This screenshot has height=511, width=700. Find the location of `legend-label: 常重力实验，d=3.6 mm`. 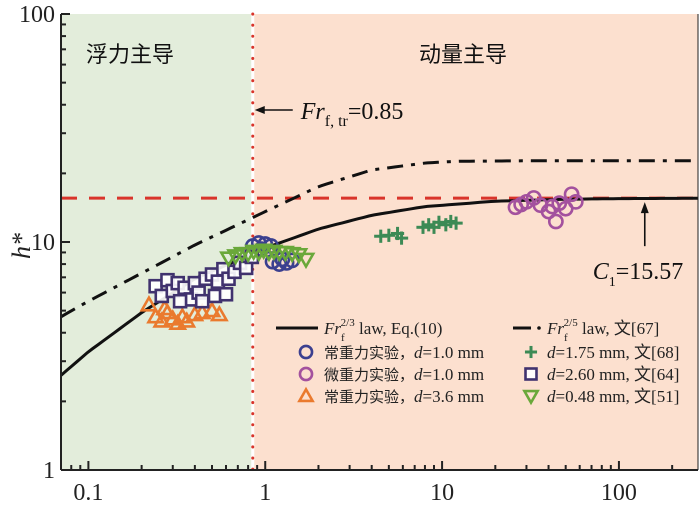

legend-label: 常重力实验，d=3.6 mm is located at coordinates (404, 396).